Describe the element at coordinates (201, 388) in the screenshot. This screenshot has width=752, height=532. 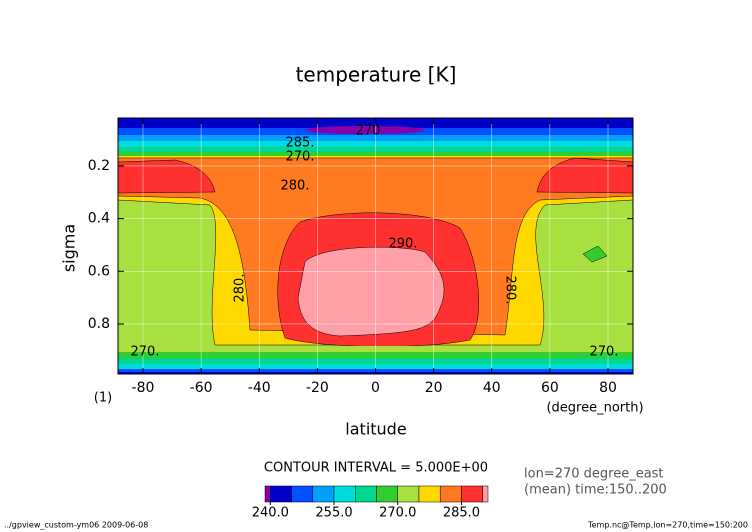
I see `x-tick-label: -60` at that location.